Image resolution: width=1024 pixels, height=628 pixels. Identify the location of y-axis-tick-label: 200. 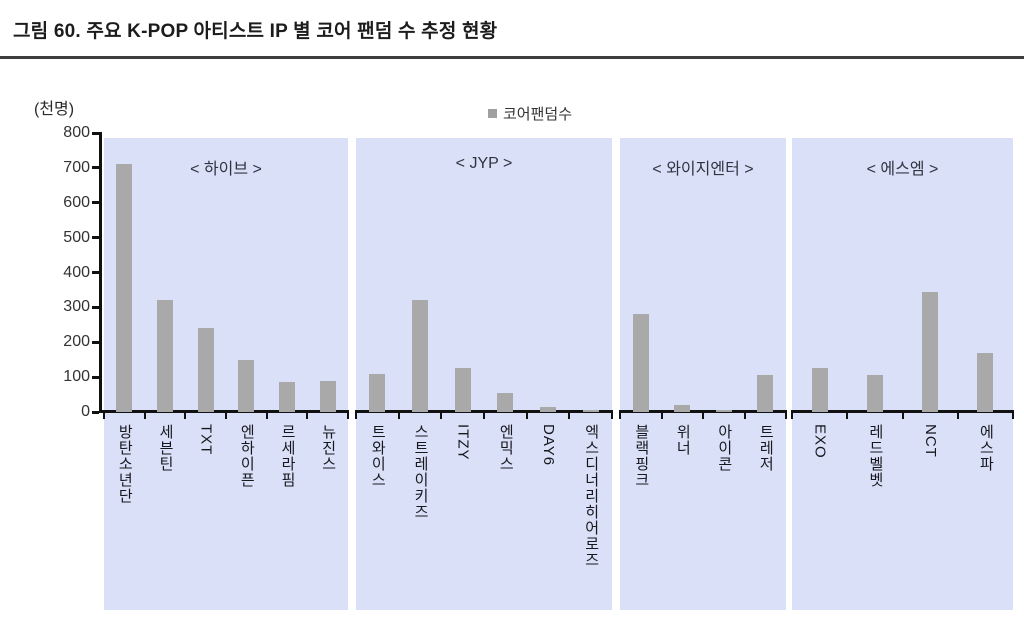
(76, 342).